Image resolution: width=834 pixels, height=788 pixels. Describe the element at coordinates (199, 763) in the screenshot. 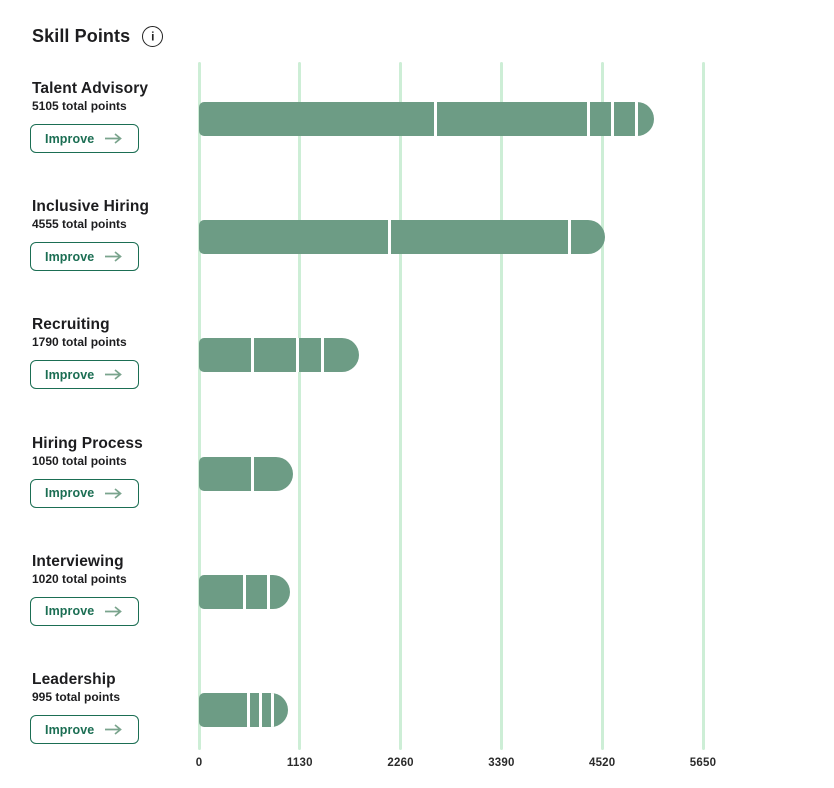

I see `axis-tick-label: 0` at that location.